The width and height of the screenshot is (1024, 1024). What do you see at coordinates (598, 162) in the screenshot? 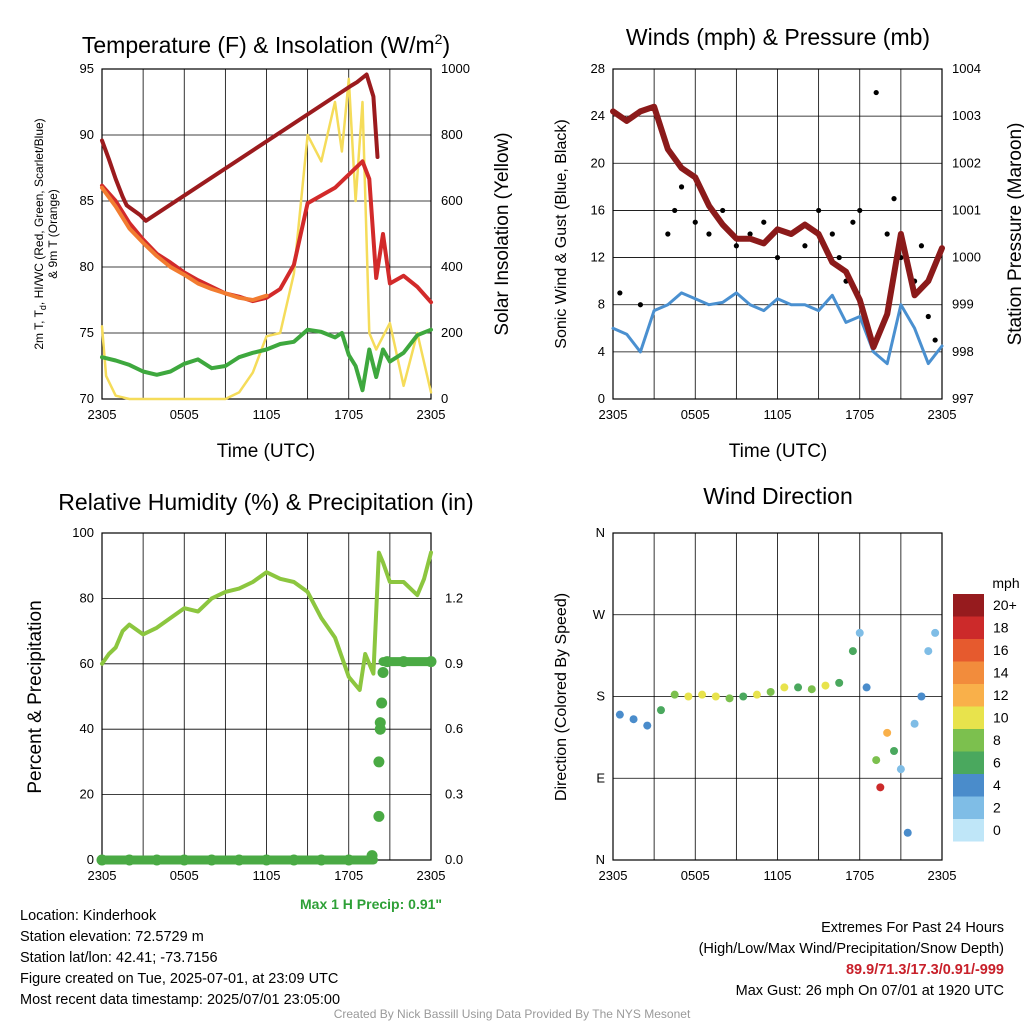
I see `panel-2-ytick-left: 20` at bounding box center [598, 162].